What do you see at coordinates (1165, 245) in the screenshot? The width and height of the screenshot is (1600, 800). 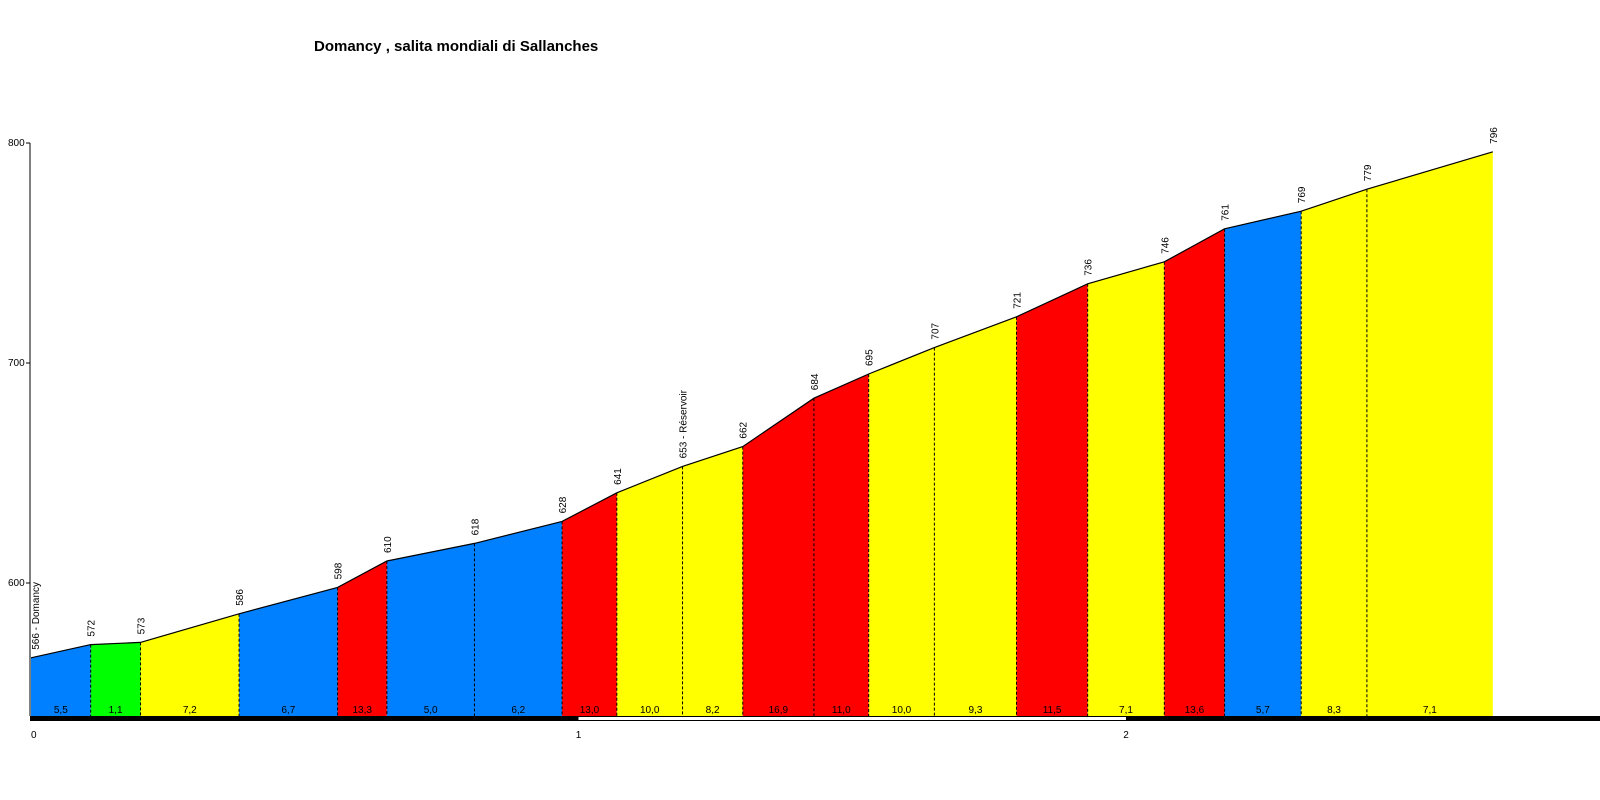 I see `altitude-label: 746` at bounding box center [1165, 245].